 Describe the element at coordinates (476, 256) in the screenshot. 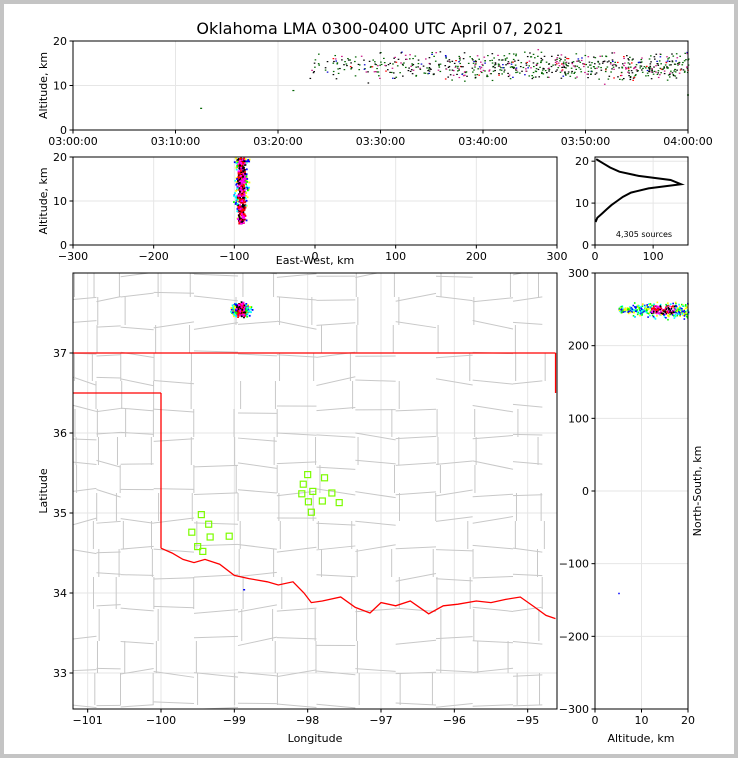

I see `x-tick-label: 200` at that location.